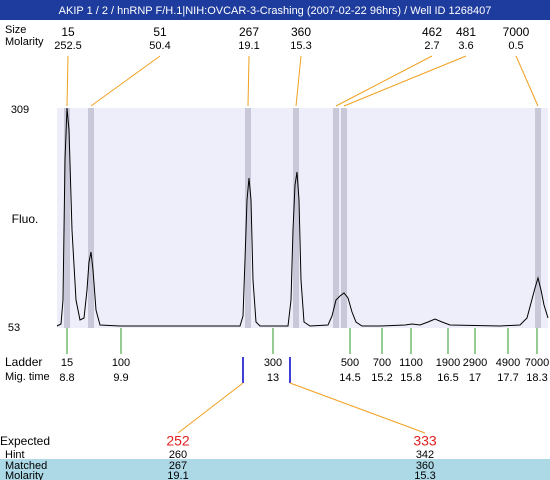 This screenshot has width=550, height=480. I want to click on row-label: Molarity, so click(24, 42).